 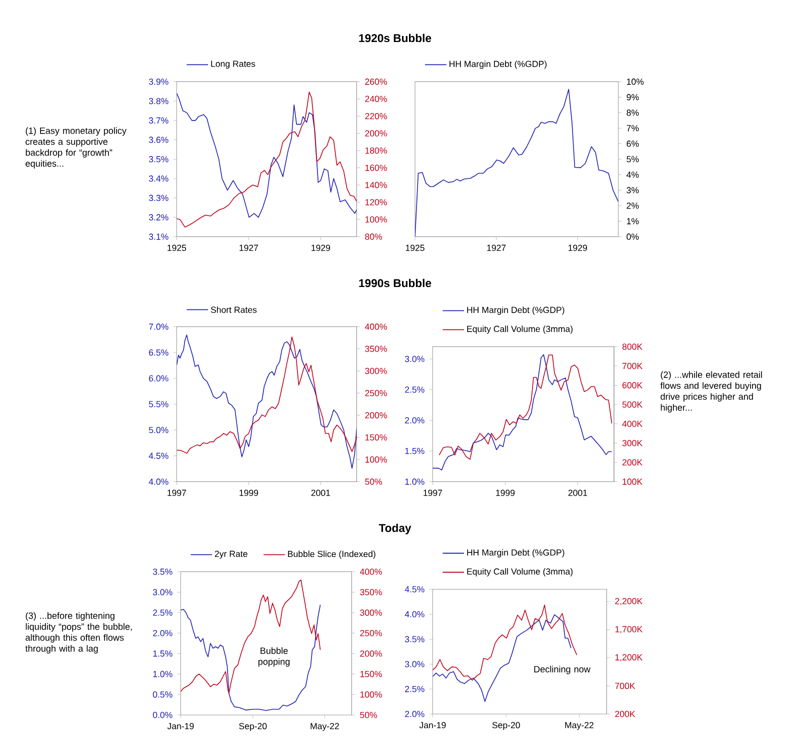 What do you see at coordinates (158, 101) in the screenshot?
I see `y-tick-label: 3.8%` at bounding box center [158, 101].